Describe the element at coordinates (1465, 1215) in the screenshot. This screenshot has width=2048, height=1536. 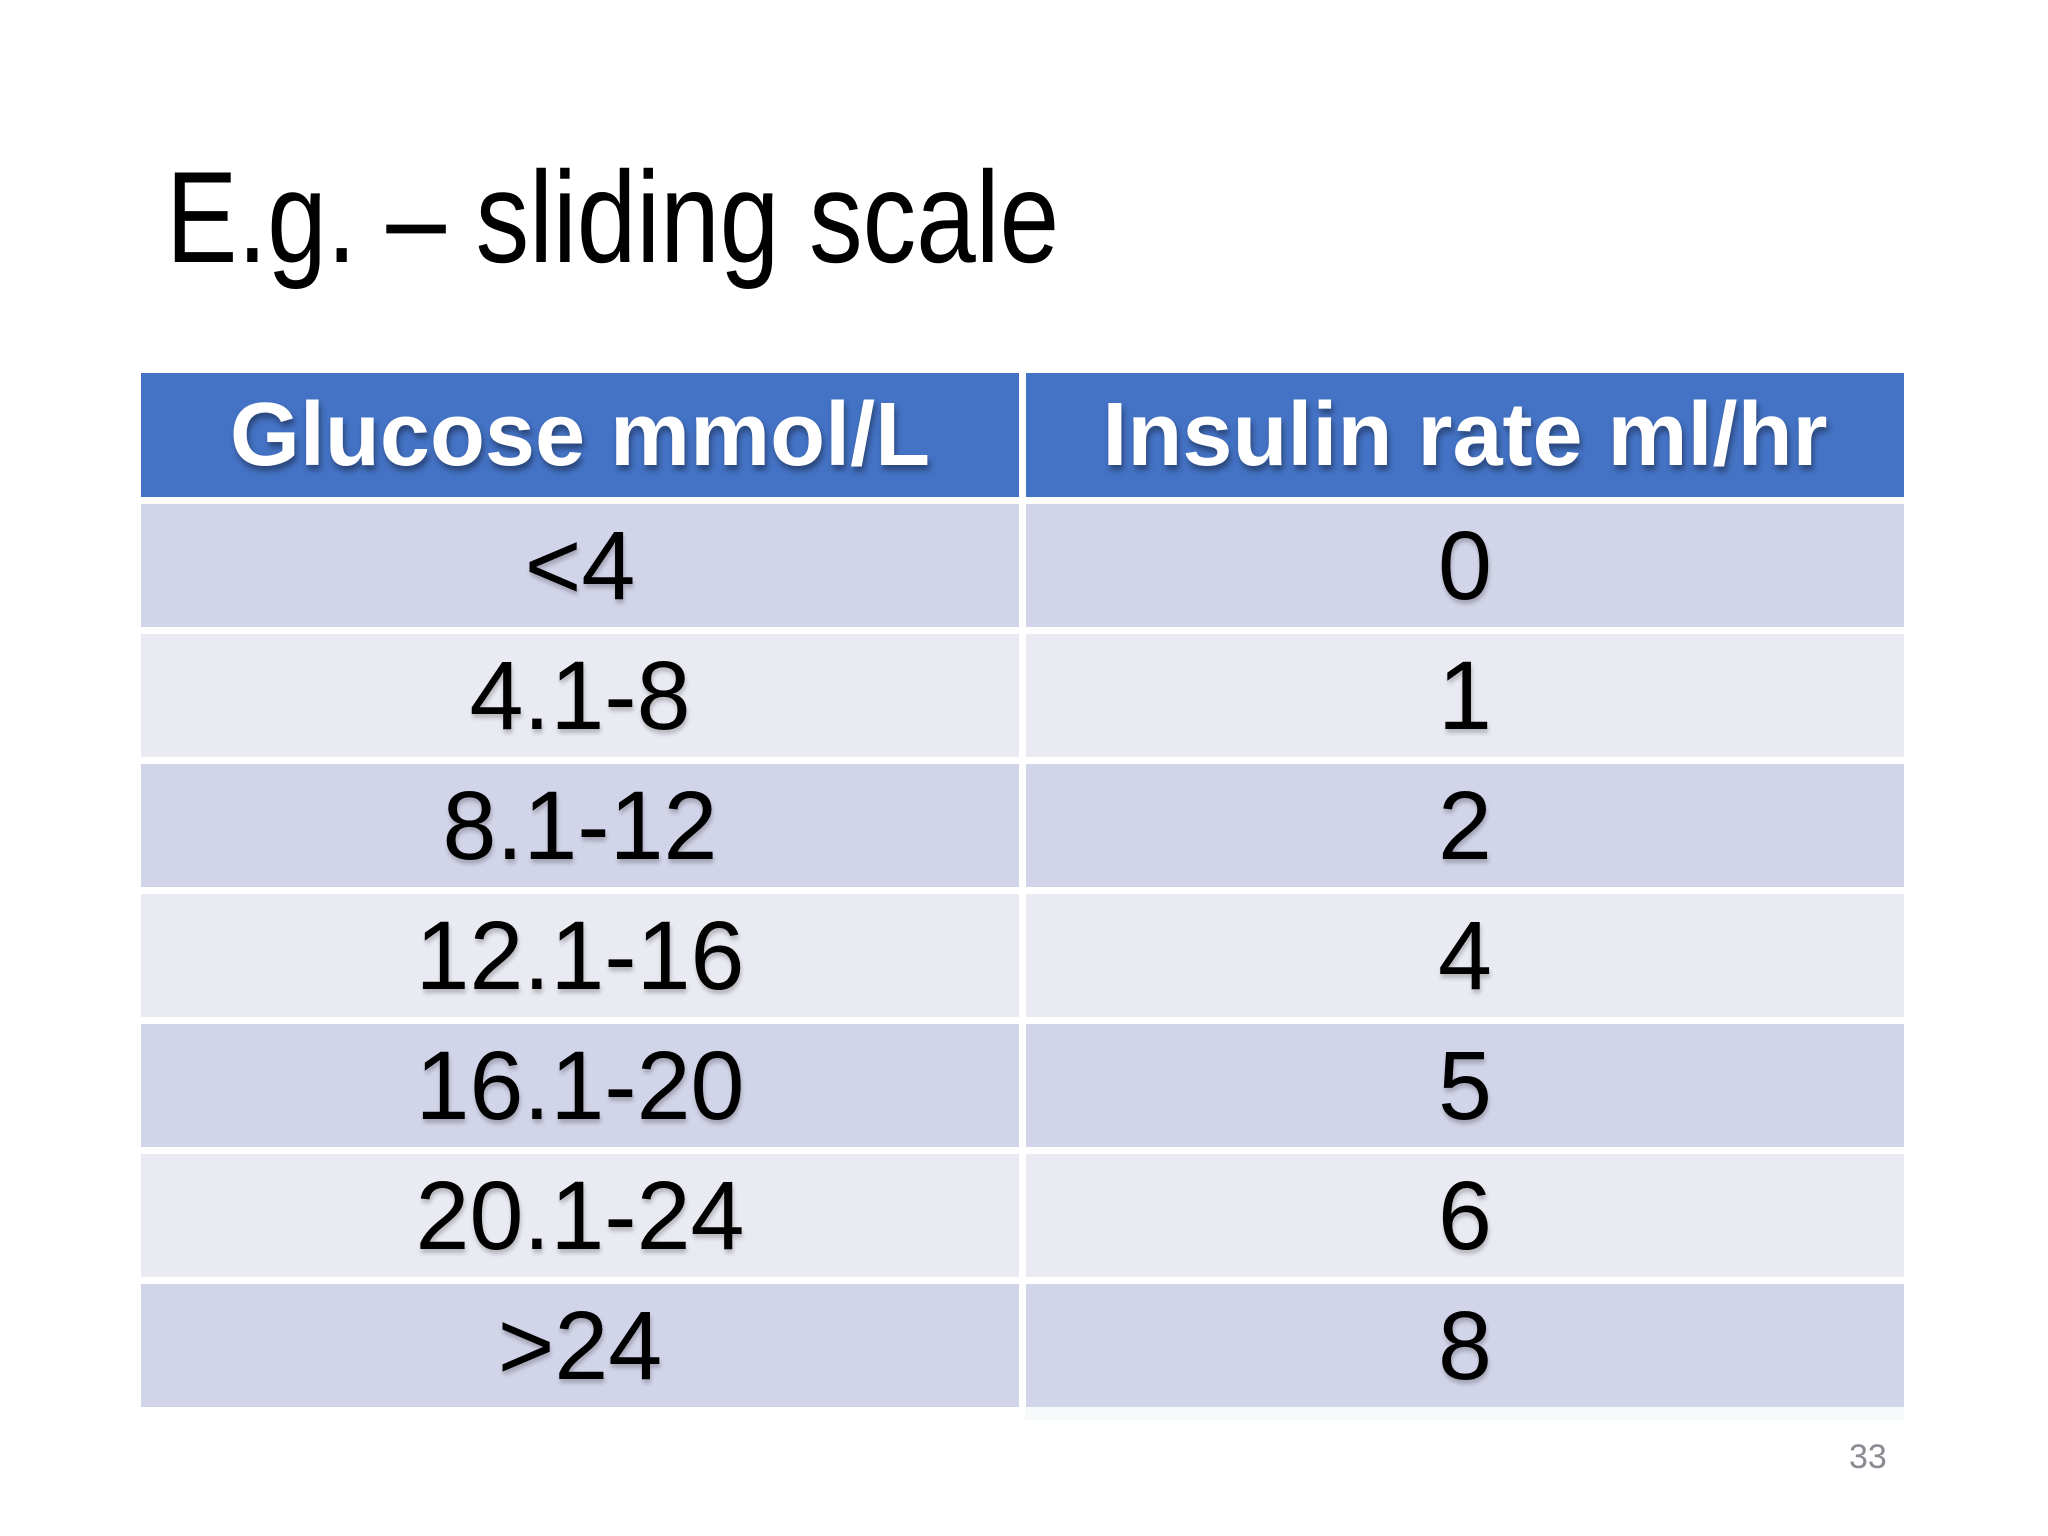
I see `insulin-rate-cell: 6` at that location.